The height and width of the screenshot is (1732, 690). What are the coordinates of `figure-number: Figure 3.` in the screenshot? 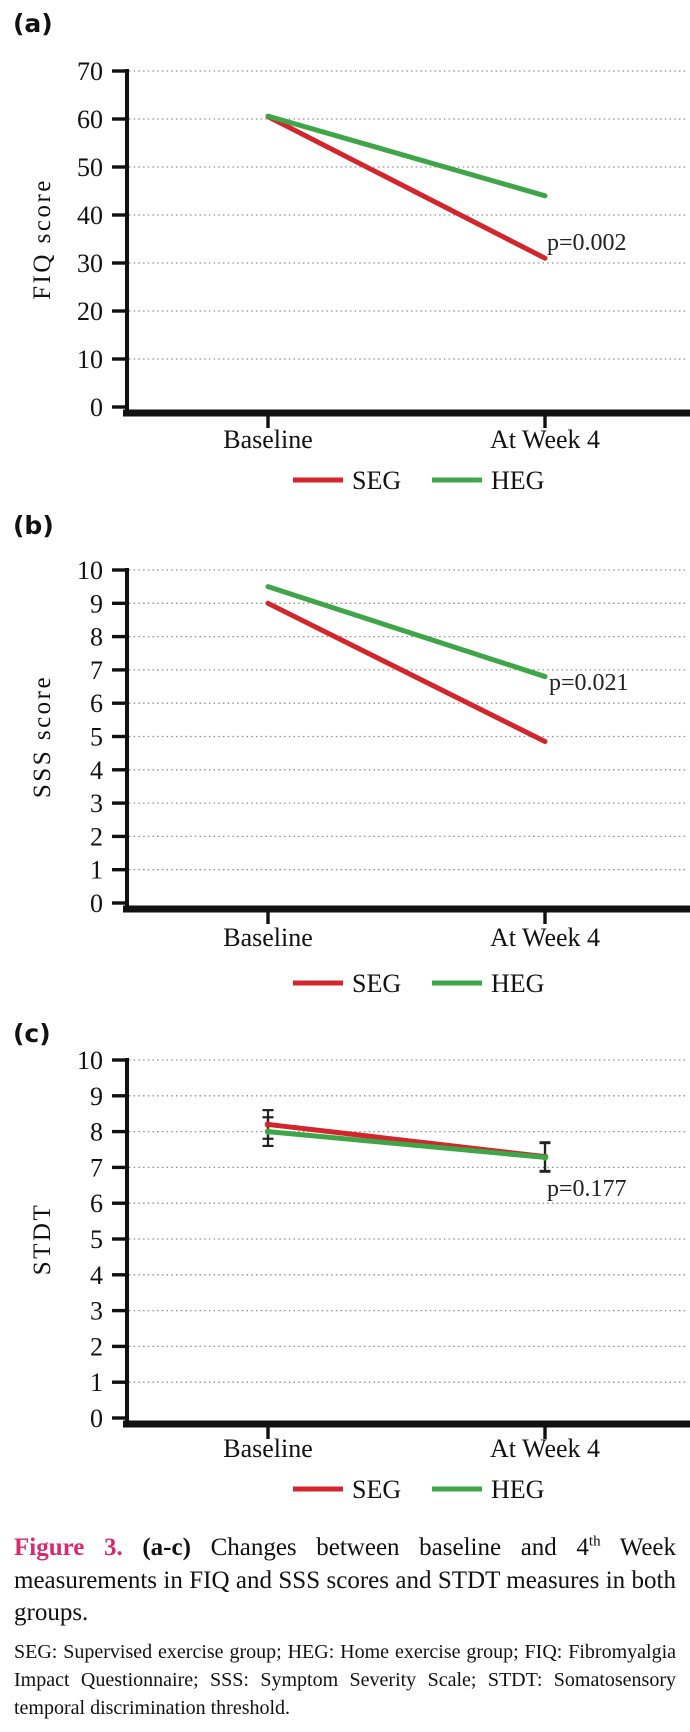 It's located at (68, 1547).